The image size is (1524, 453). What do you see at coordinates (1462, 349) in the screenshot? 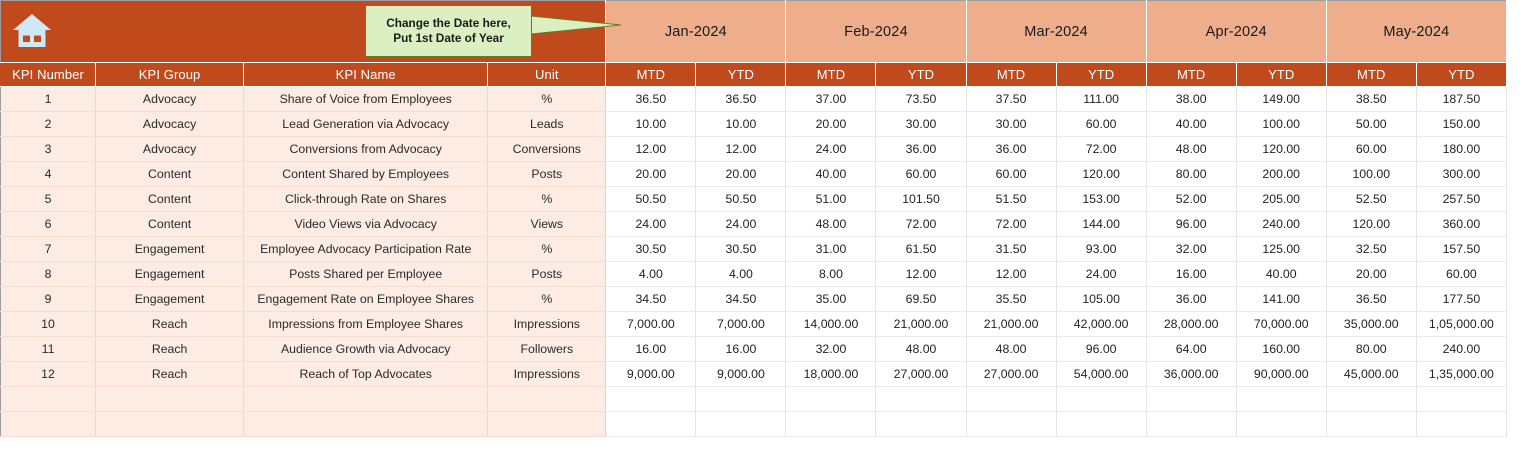
I see `cell-may-ytd: 240.00` at bounding box center [1462, 349].